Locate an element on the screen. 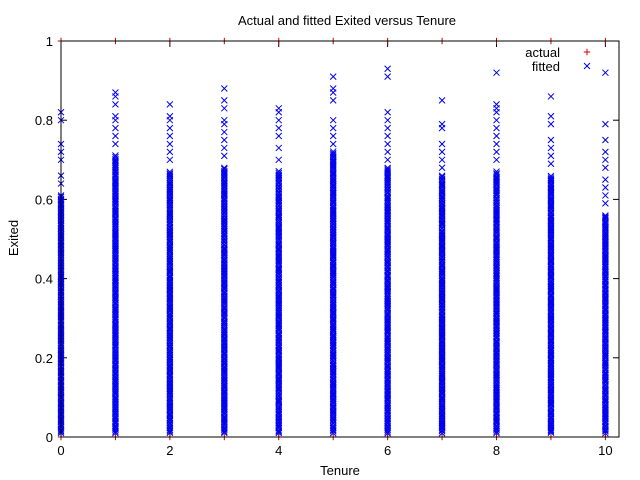 Image resolution: width=640 pixels, height=480 pixels. chart-title: Actual and fitted Exited versus Tenure is located at coordinates (347, 20).